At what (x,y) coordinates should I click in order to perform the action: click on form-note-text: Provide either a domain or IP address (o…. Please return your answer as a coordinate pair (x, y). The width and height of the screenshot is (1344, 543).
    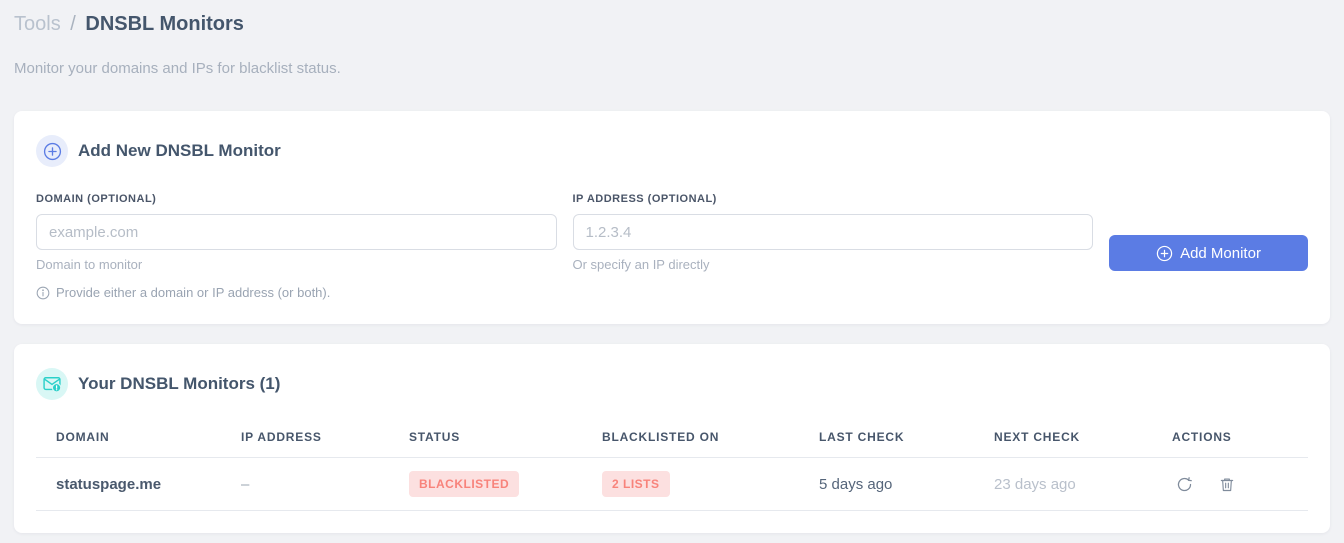
    Looking at the image, I should click on (193, 292).